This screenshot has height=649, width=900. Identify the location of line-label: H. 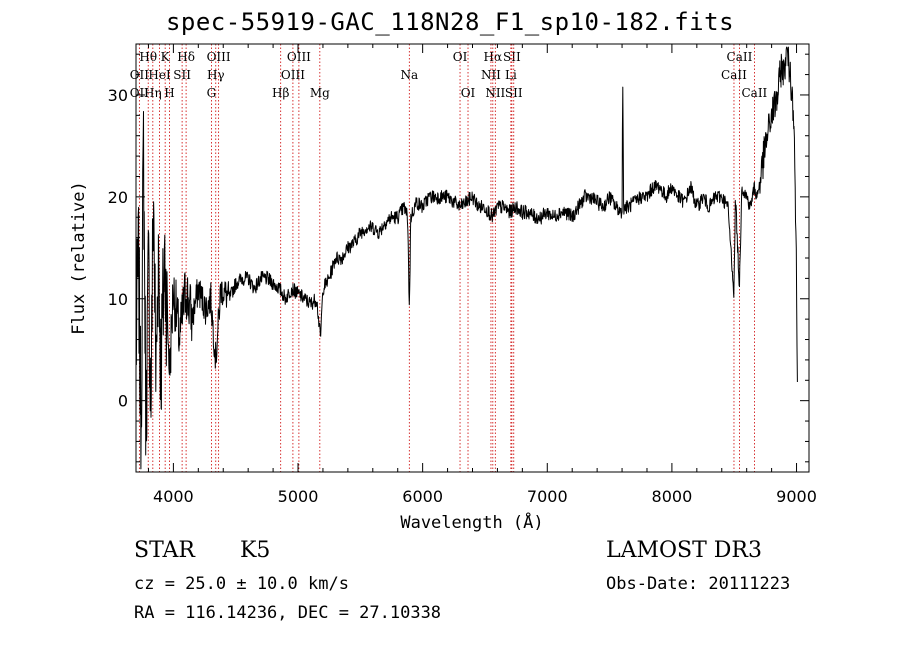
(169, 93).